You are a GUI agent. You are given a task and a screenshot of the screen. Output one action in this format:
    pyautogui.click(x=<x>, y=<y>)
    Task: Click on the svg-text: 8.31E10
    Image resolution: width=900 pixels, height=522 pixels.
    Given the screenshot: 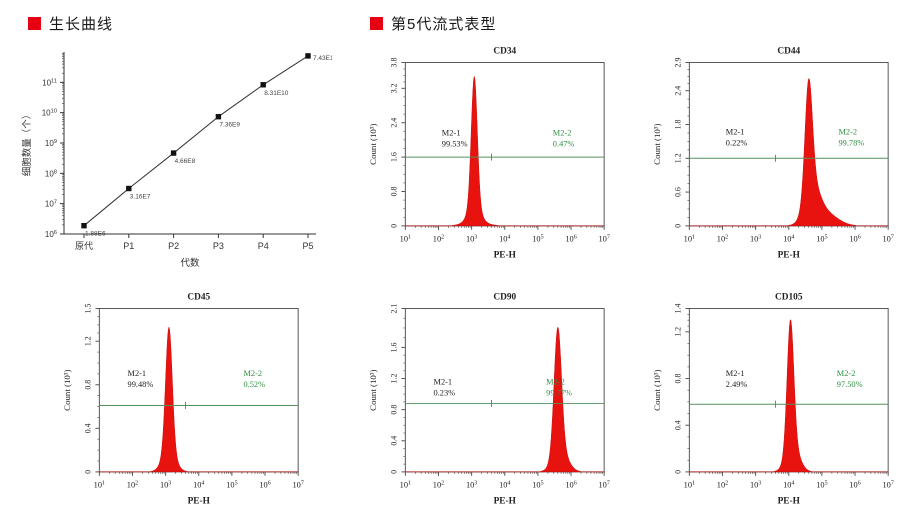 What is the action you would take?
    pyautogui.click(x=276, y=93)
    